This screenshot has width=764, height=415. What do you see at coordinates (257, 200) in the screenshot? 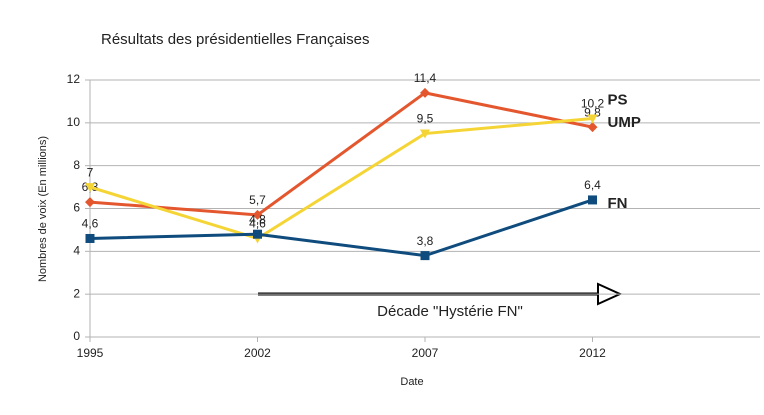
I see `data-label: 5,7` at bounding box center [257, 200].